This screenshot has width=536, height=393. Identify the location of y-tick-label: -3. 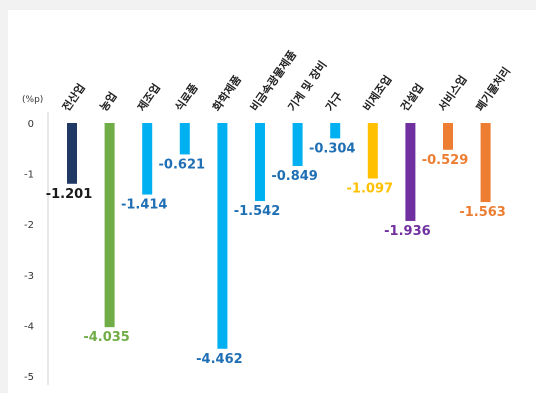
(29, 276).